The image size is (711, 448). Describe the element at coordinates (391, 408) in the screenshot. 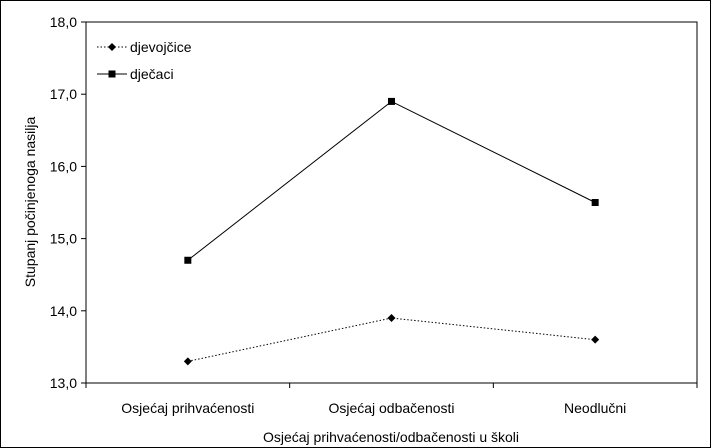

I see `x-tick-label: Osjećaj odbačenosti` at that location.